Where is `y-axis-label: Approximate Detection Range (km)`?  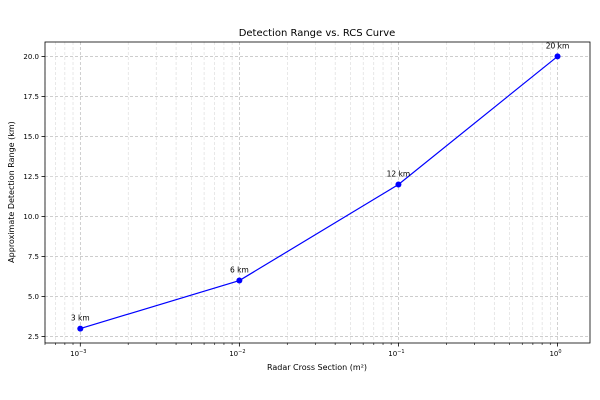
y-axis-label: Approximate Detection Range (km) is located at coordinates (11, 192).